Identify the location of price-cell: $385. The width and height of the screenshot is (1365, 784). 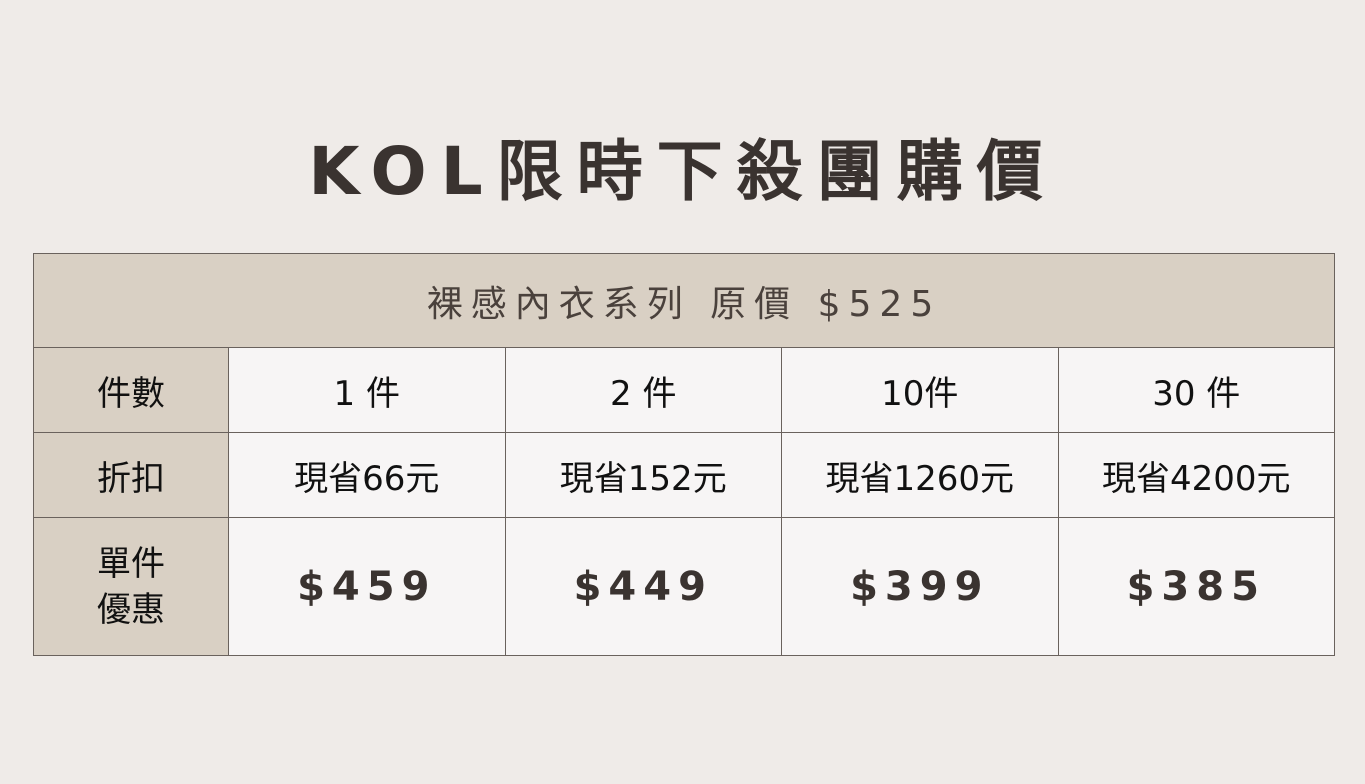
(1196, 586).